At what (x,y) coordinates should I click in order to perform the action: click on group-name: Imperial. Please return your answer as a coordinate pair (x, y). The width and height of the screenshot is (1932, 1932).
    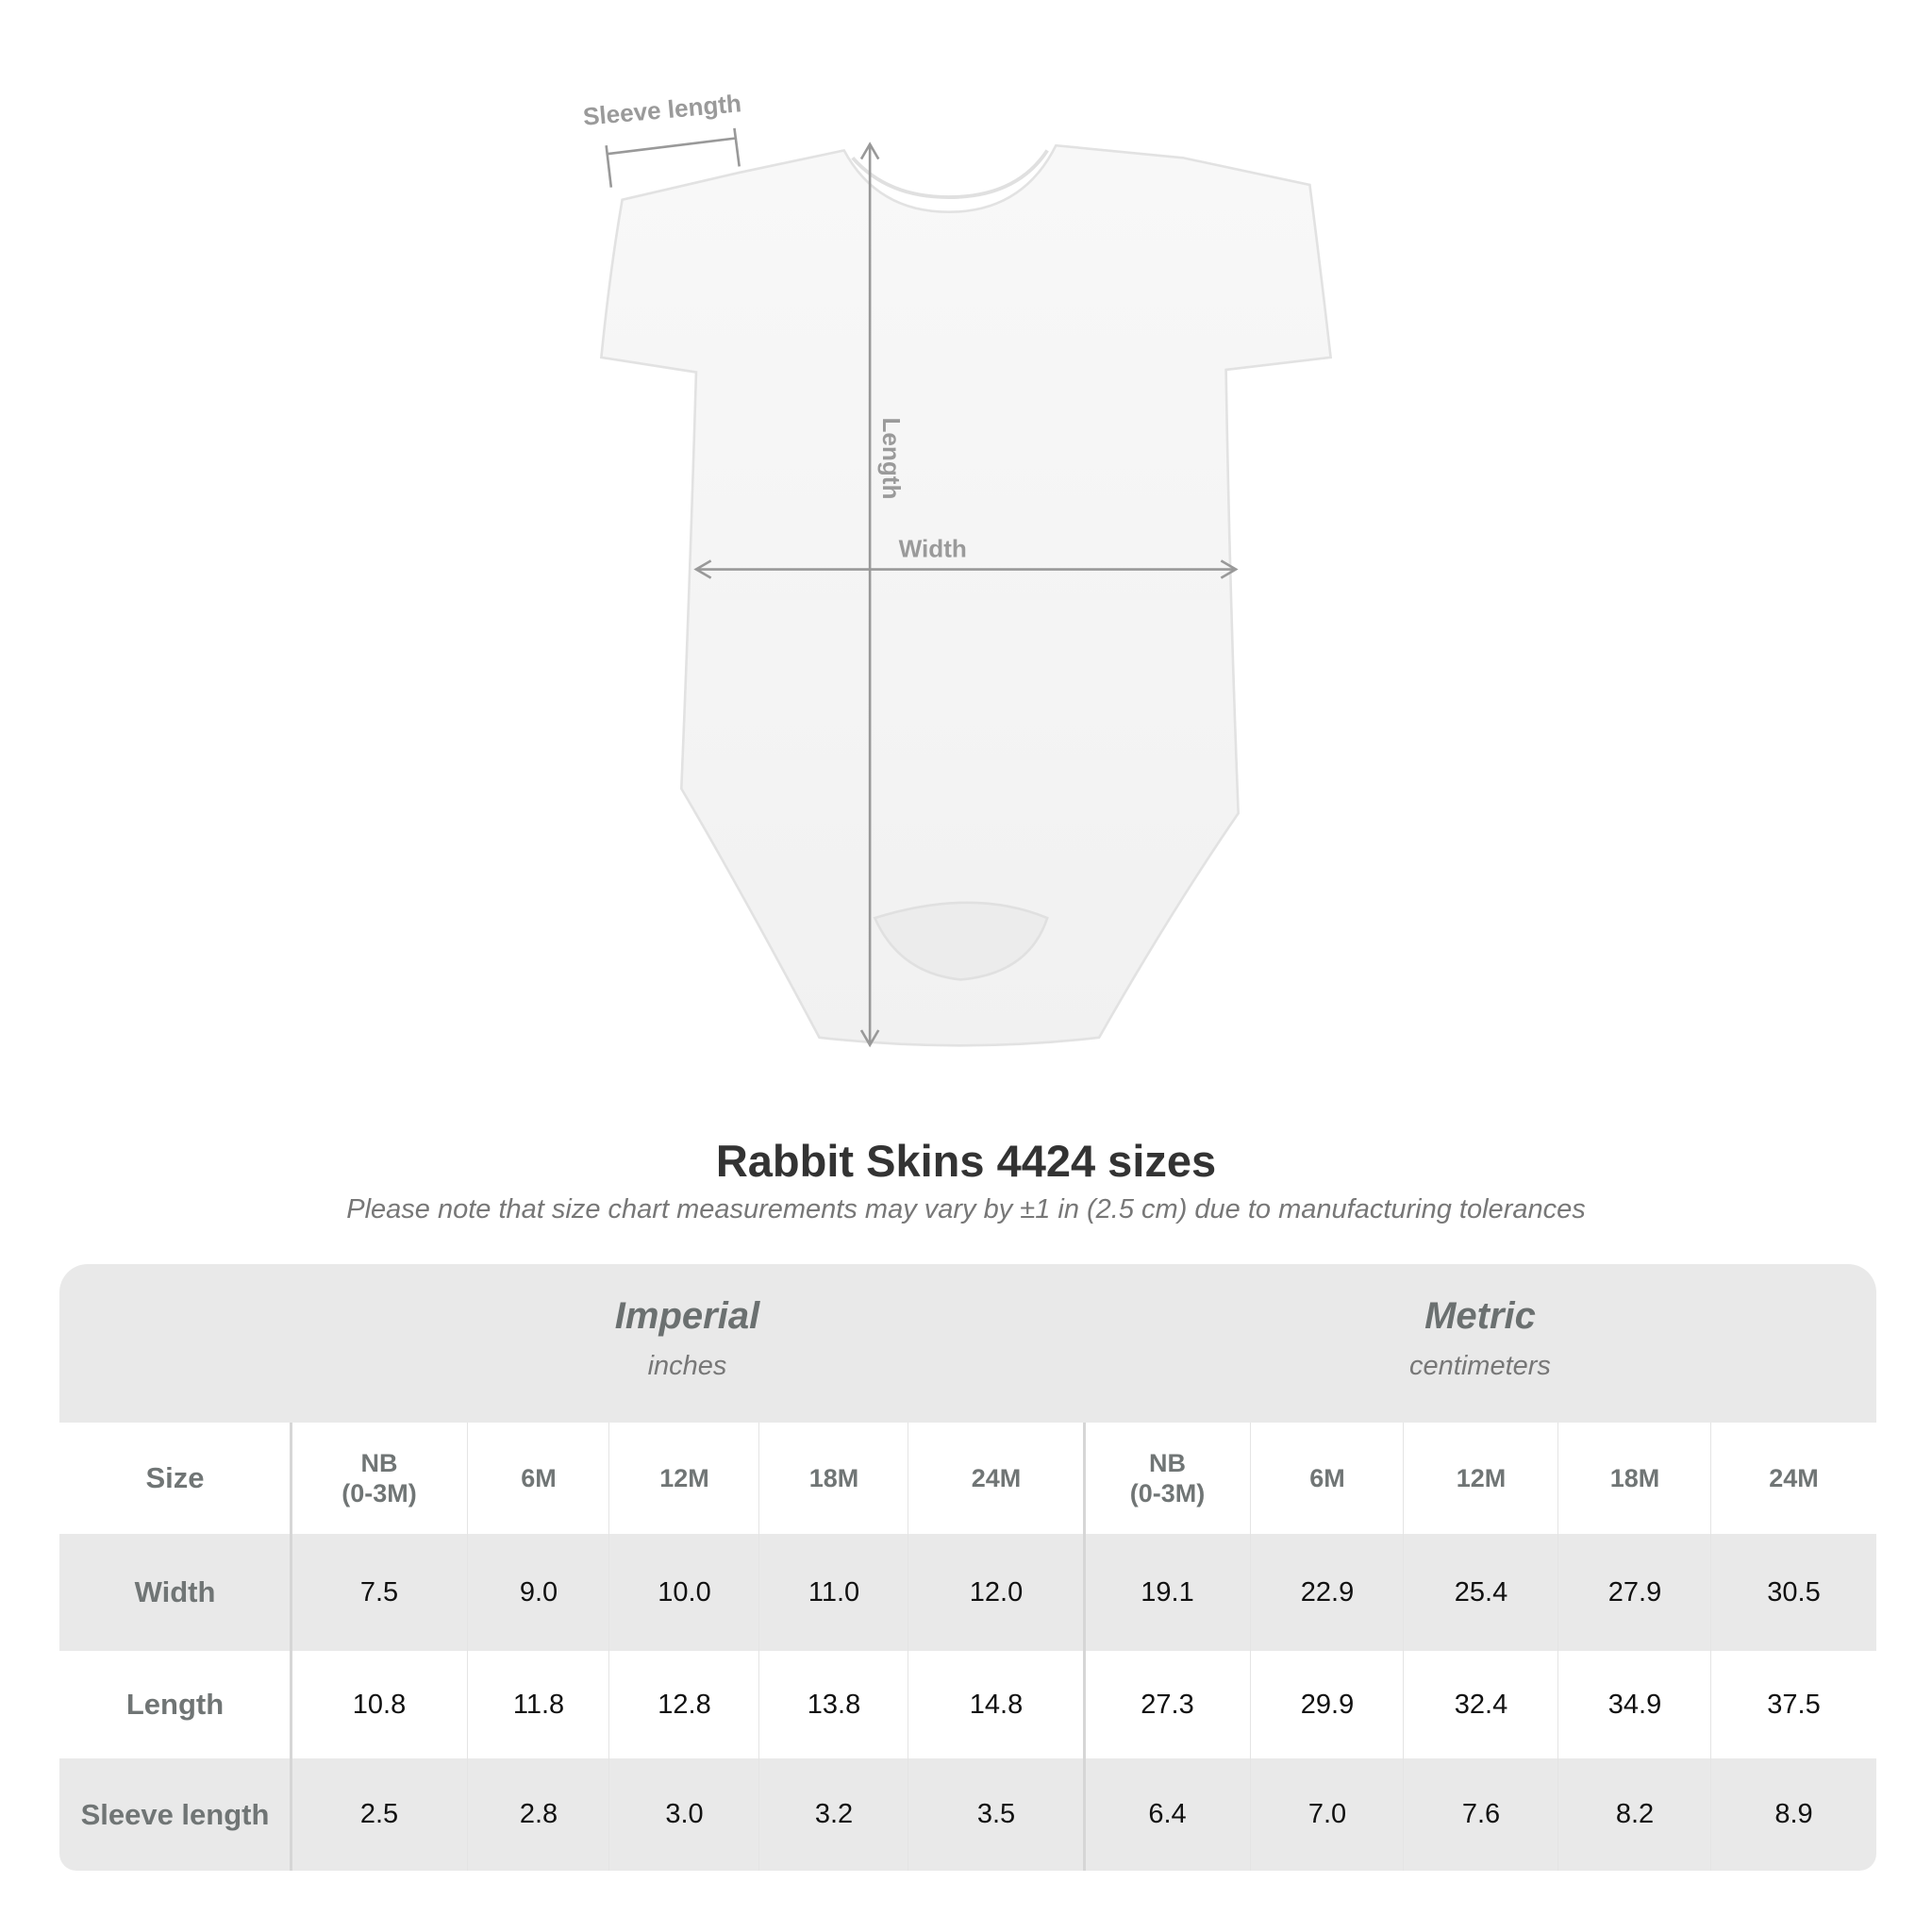
    Looking at the image, I should click on (687, 1315).